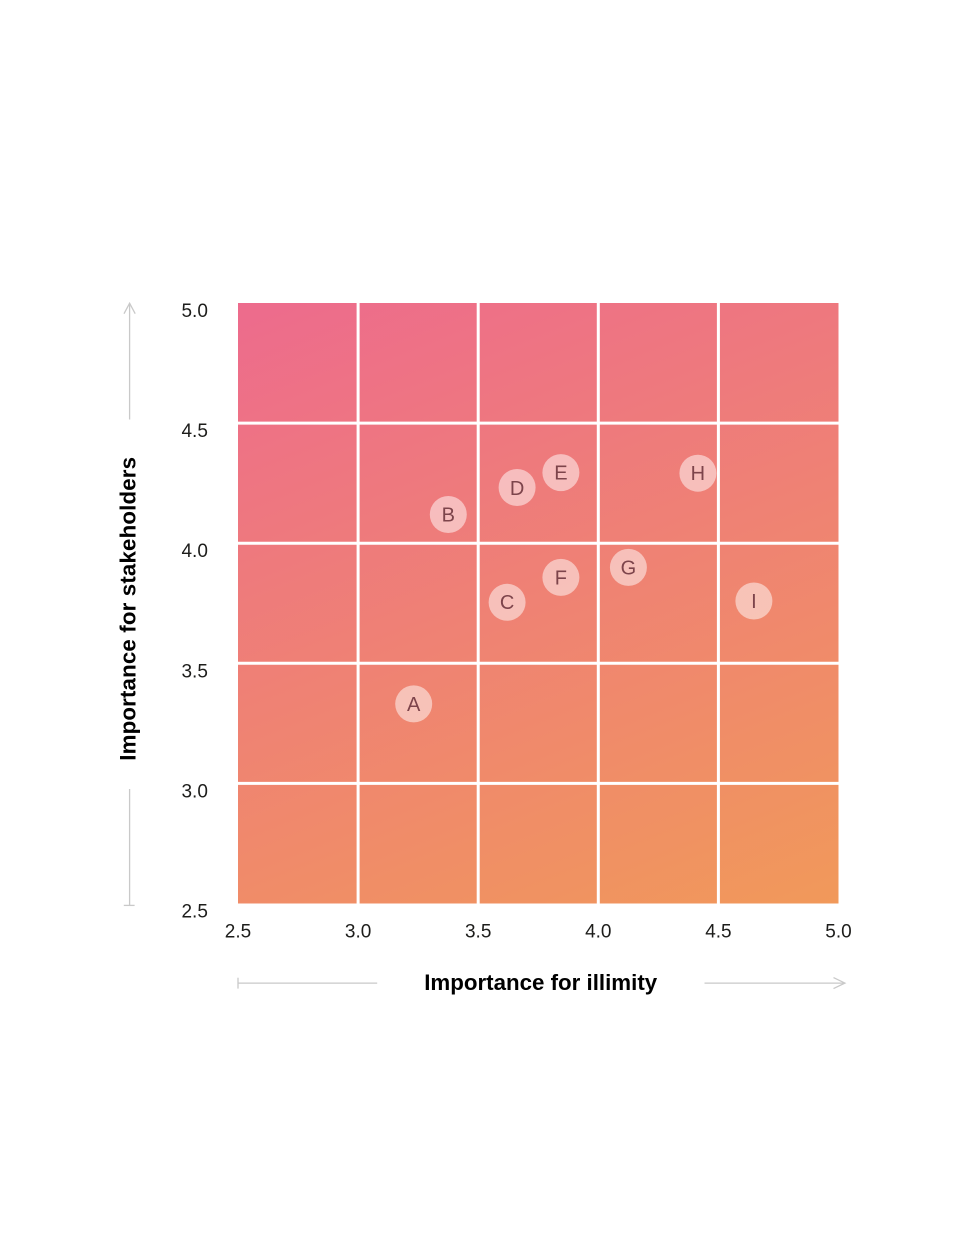 This screenshot has width=966, height=1241. What do you see at coordinates (561, 578) in the screenshot?
I see `svg-text: F` at bounding box center [561, 578].